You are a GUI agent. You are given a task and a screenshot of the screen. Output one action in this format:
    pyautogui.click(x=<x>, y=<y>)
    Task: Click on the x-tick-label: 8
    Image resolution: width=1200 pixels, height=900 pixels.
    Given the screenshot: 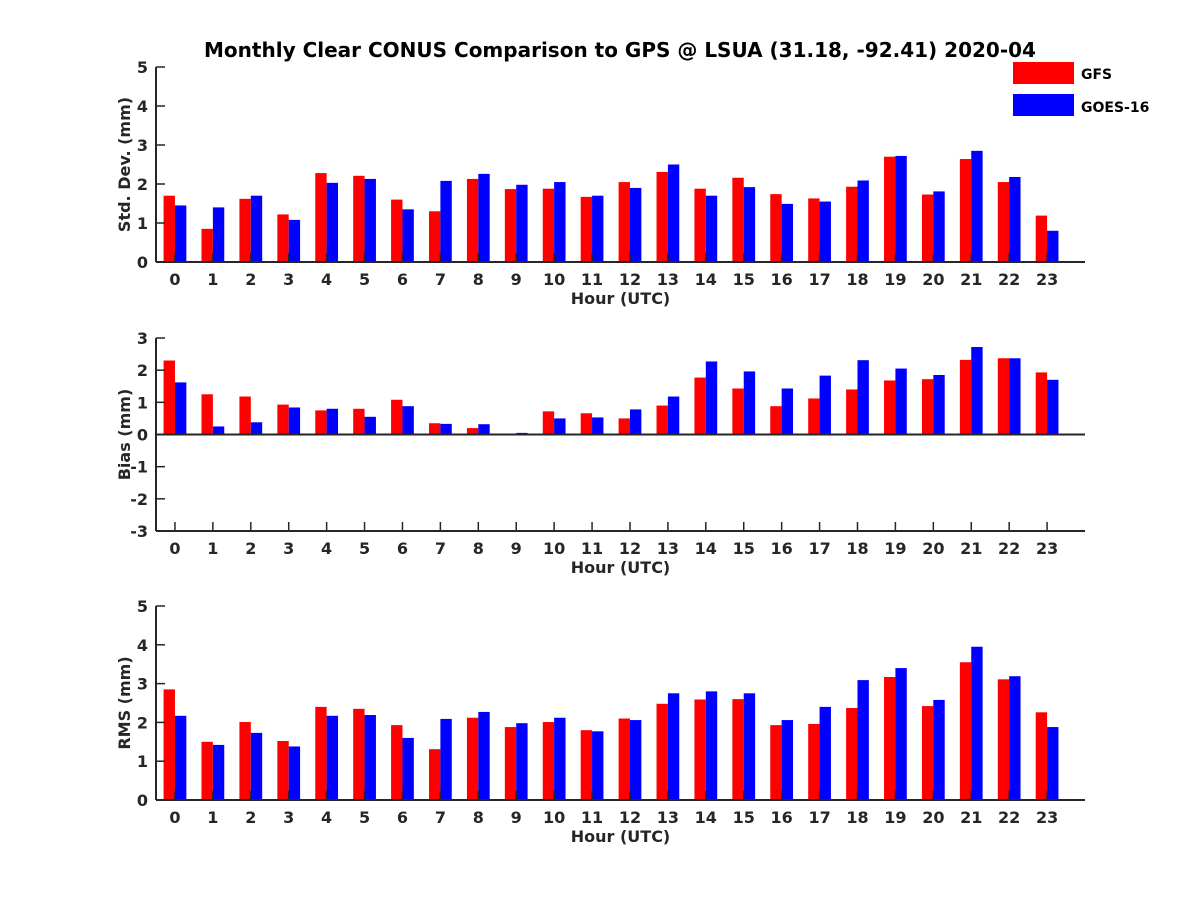 What is the action you would take?
    pyautogui.click(x=478, y=817)
    